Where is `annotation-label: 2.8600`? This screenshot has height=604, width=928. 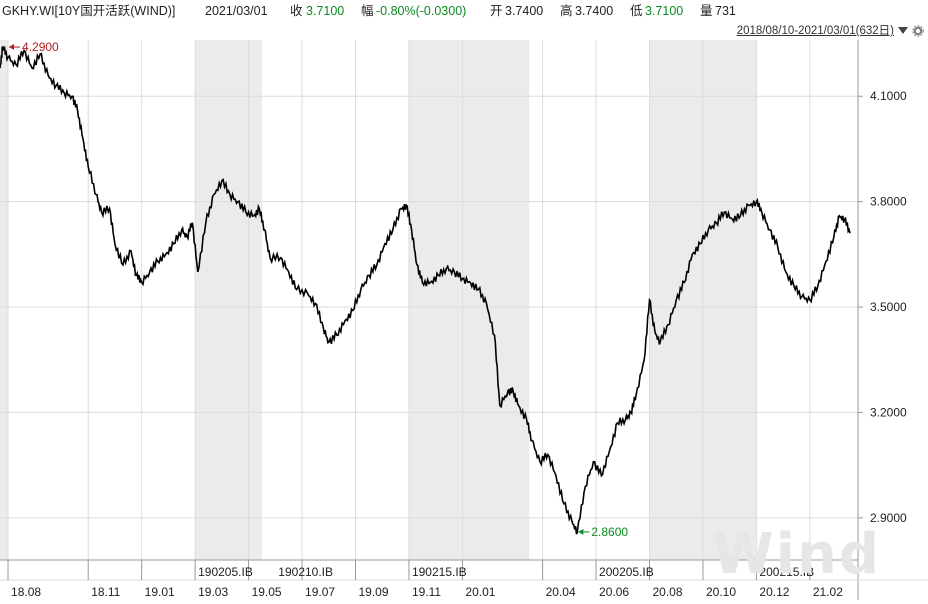 annotation-label: 2.8600 is located at coordinates (609, 532).